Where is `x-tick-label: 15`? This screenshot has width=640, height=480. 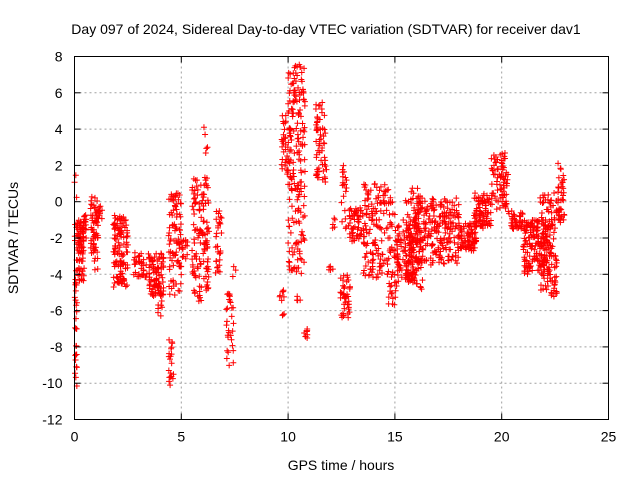 x-tick-label: 15 is located at coordinates (395, 437).